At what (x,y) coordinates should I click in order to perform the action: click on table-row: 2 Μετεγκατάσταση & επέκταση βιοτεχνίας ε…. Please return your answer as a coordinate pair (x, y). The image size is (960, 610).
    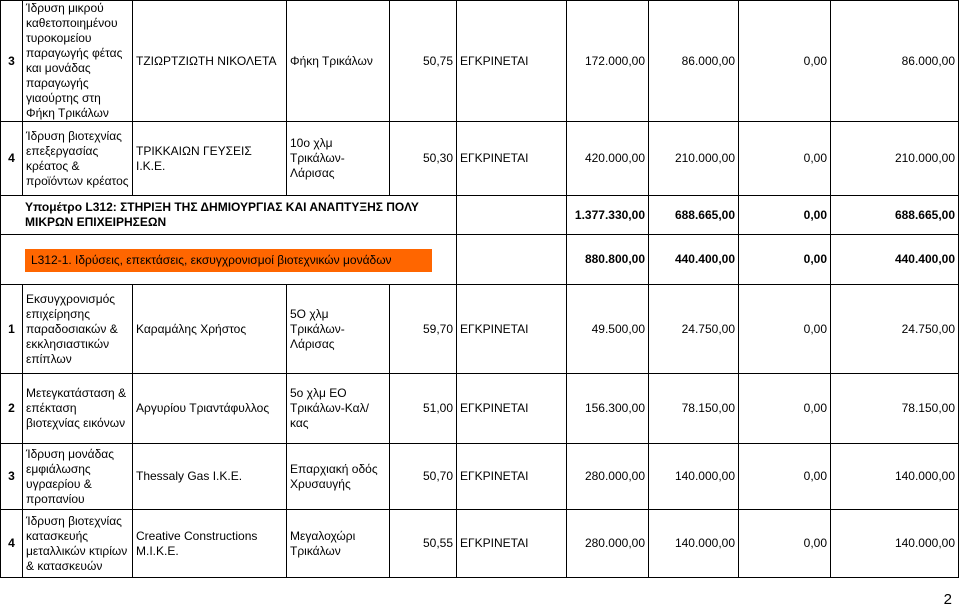
    Looking at the image, I should click on (479, 408).